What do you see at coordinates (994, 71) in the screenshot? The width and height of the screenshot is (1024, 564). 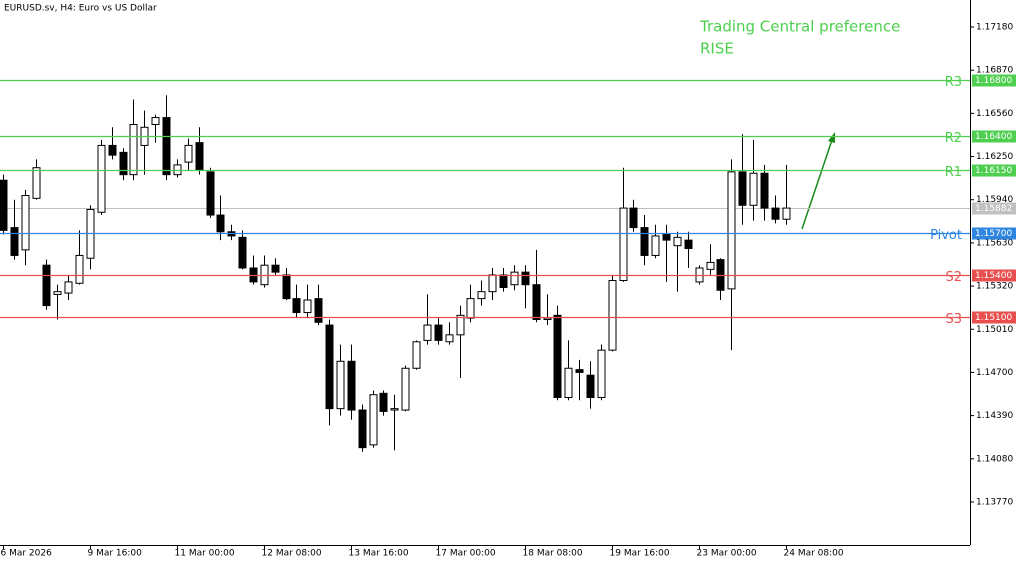 I see `y-tick-label: 1.16870` at bounding box center [994, 71].